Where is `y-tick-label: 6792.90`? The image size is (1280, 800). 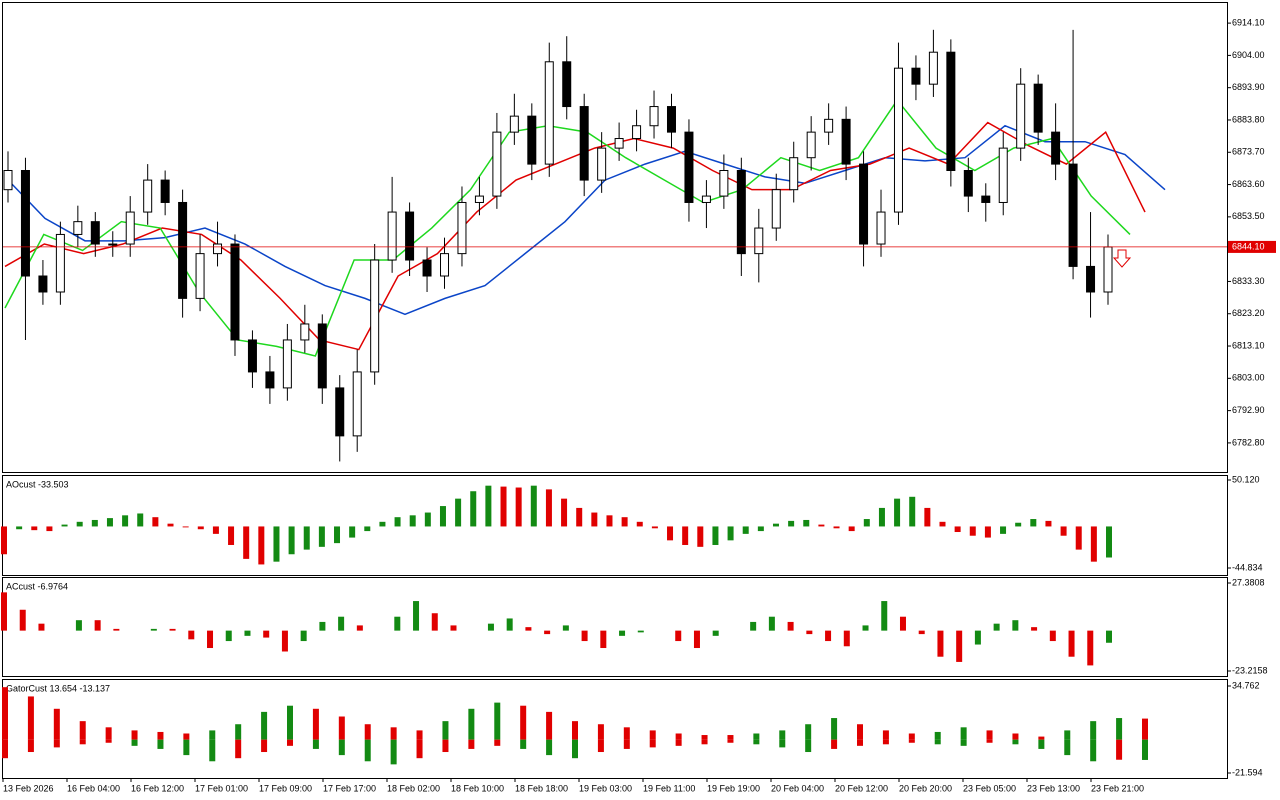 y-tick-label: 6792.90 is located at coordinates (1248, 410).